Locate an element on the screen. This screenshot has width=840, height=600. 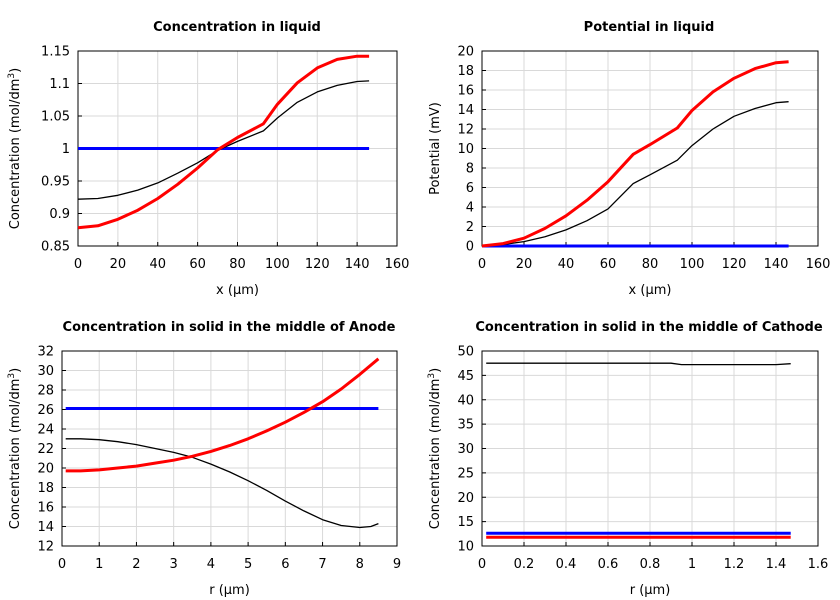
y-tick-label: 8 is located at coordinates (470, 169).